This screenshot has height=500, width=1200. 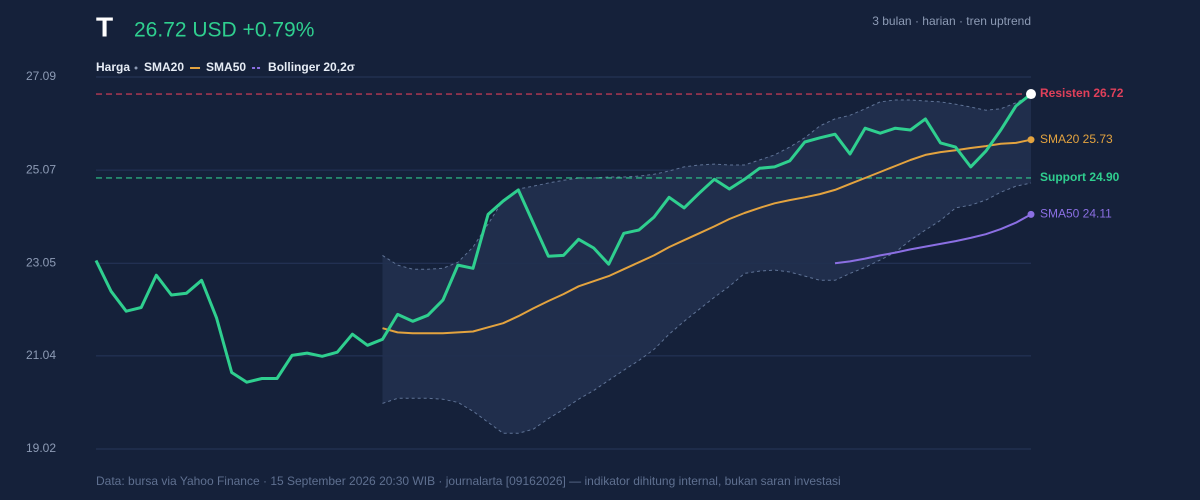 I want to click on level-label: Resisten 26.72, so click(x=1082, y=93).